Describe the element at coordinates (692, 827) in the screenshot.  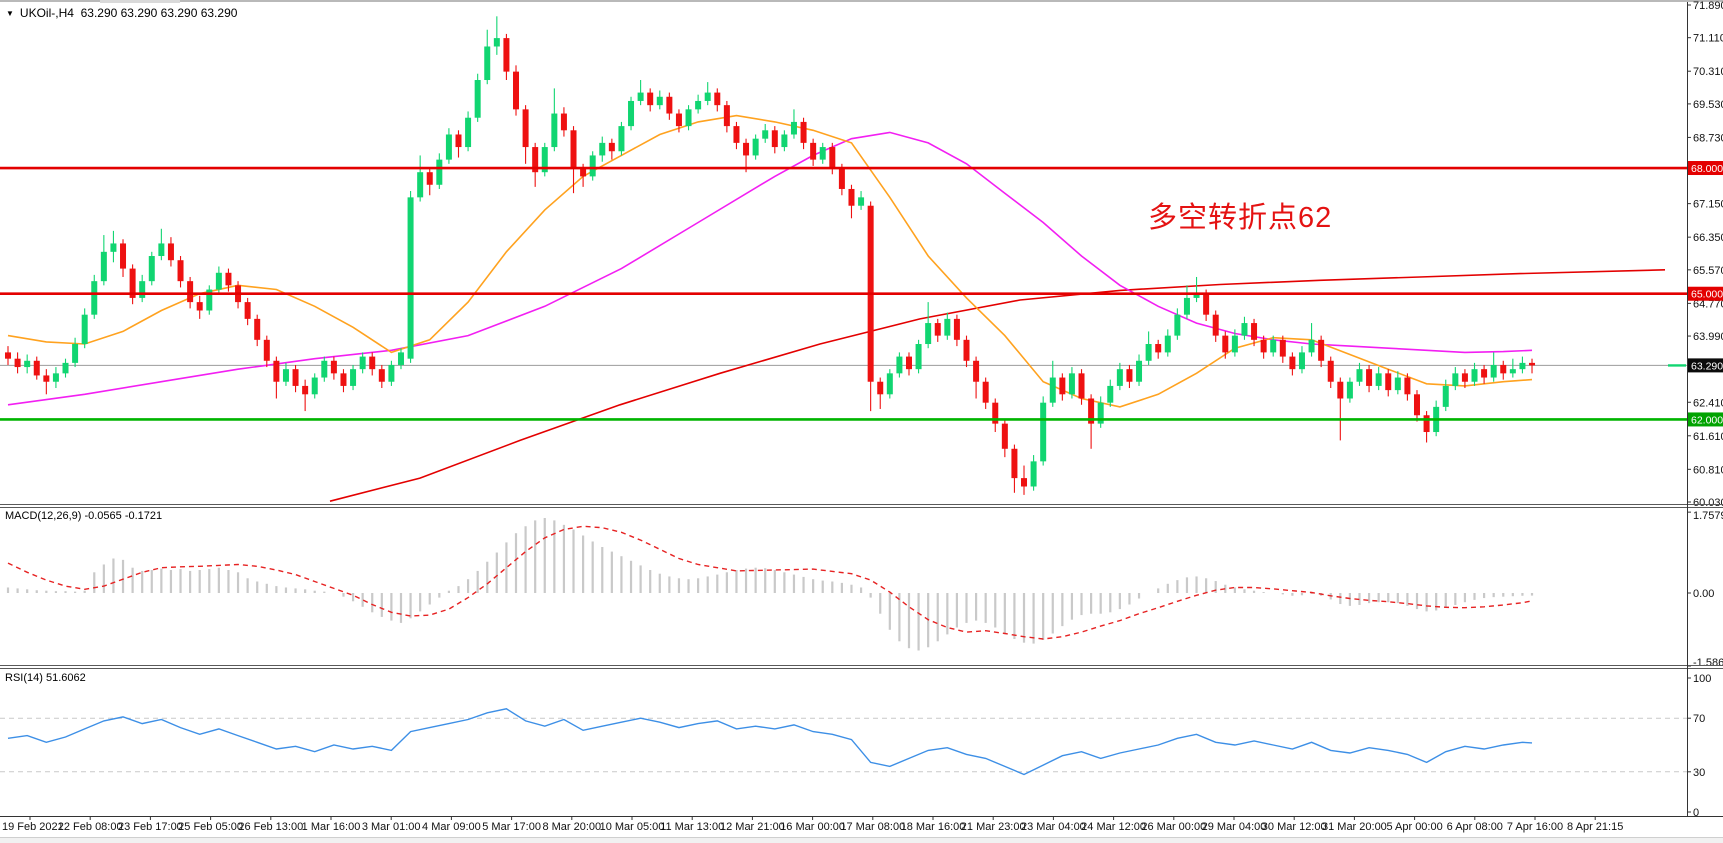
I see `time-tick-label: 11 Mar 13:00` at that location.